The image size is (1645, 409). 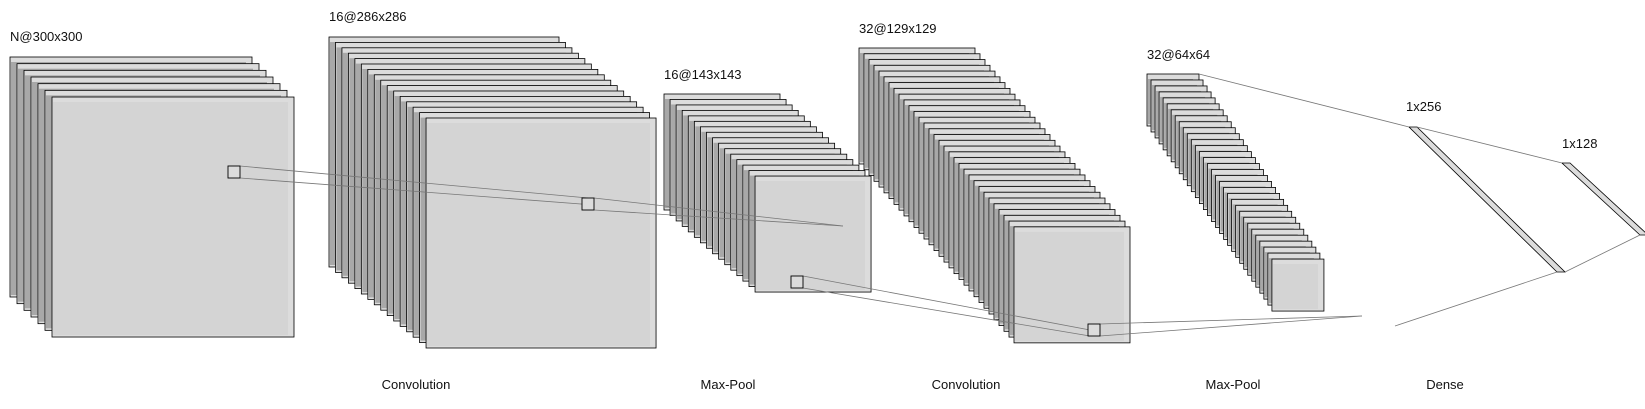 What do you see at coordinates (994, 195) in the screenshot?
I see `feature-map-stack-conv2` at bounding box center [994, 195].